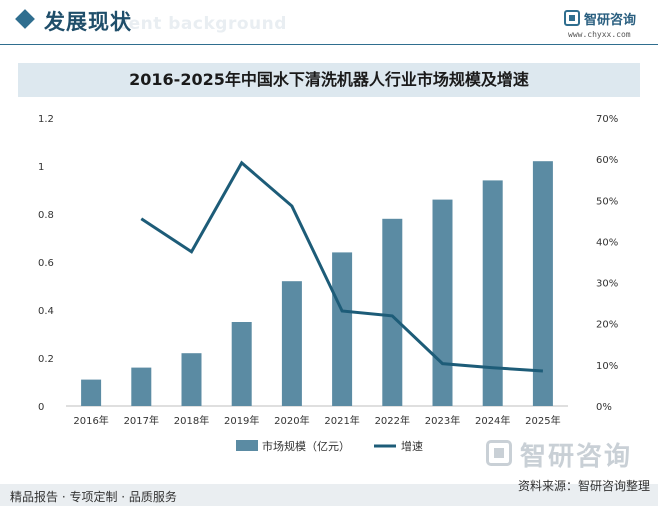 Image resolution: width=658 pixels, height=506 pixels. Describe the element at coordinates (607, 119) in the screenshot. I see `right-tick-label: 70%` at that location.